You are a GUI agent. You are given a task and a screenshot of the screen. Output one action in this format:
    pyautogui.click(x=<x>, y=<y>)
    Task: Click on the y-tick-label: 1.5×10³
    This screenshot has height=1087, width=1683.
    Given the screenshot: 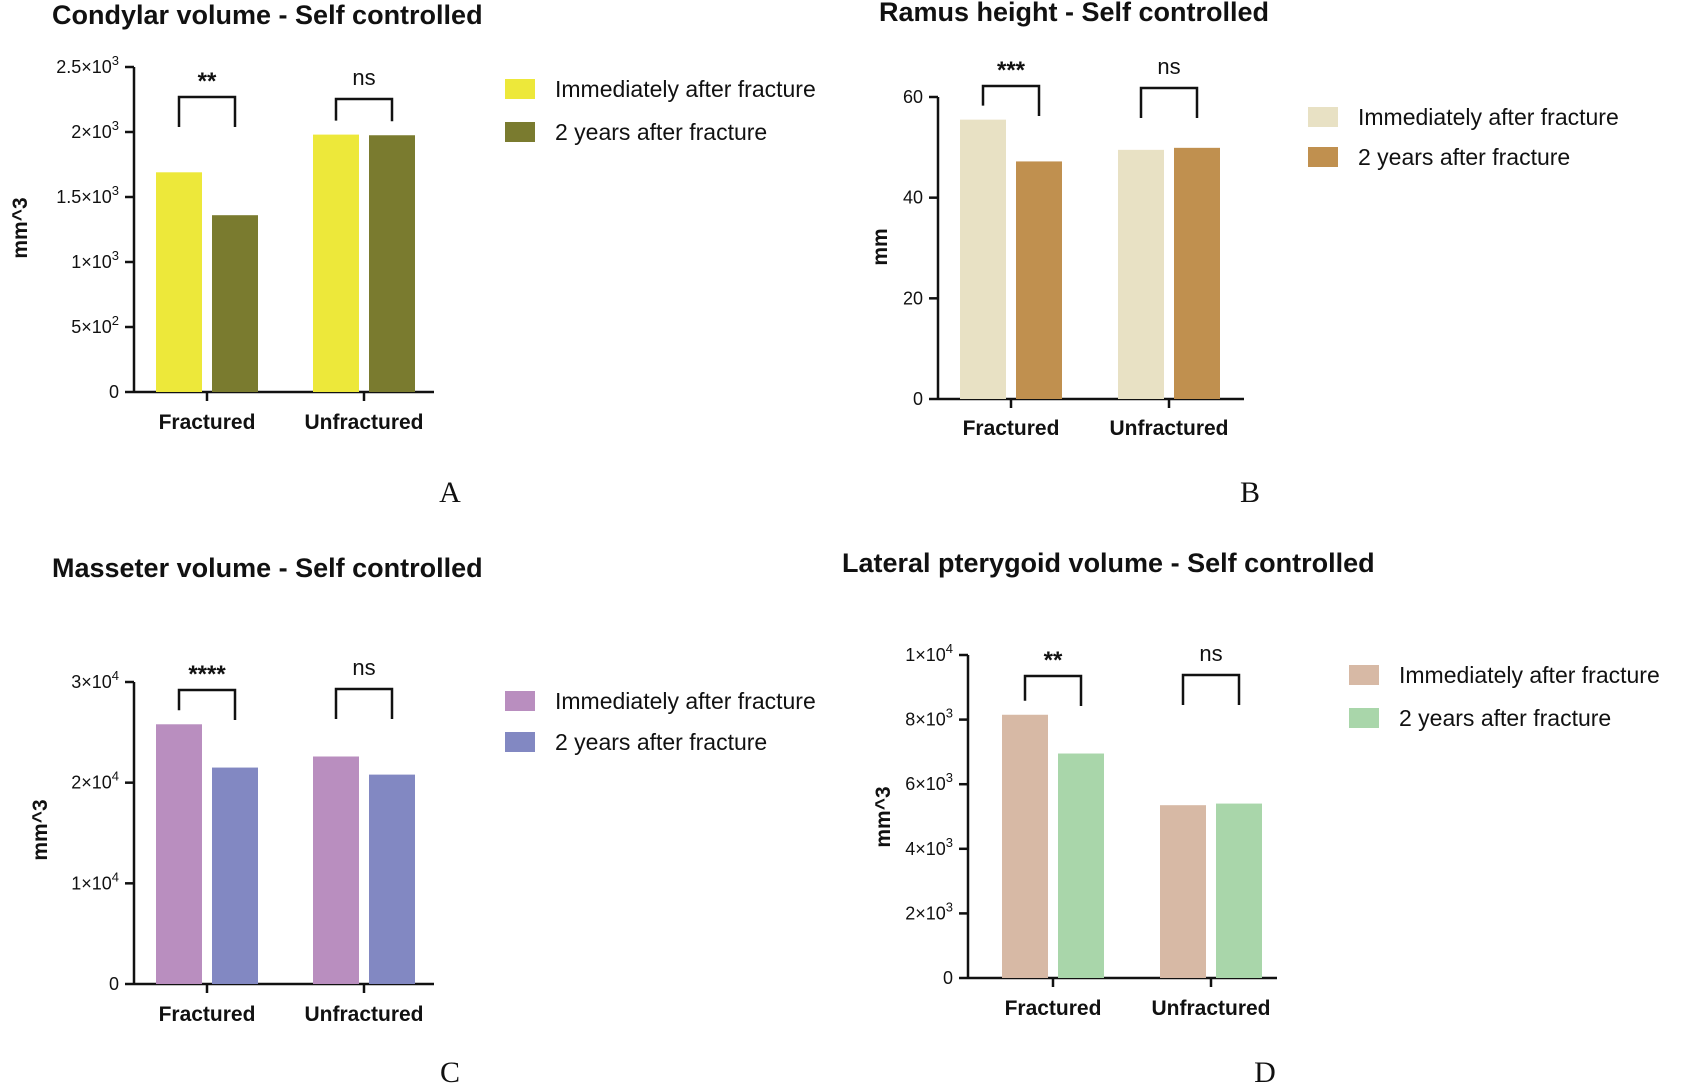 What is the action you would take?
    pyautogui.click(x=87, y=195)
    